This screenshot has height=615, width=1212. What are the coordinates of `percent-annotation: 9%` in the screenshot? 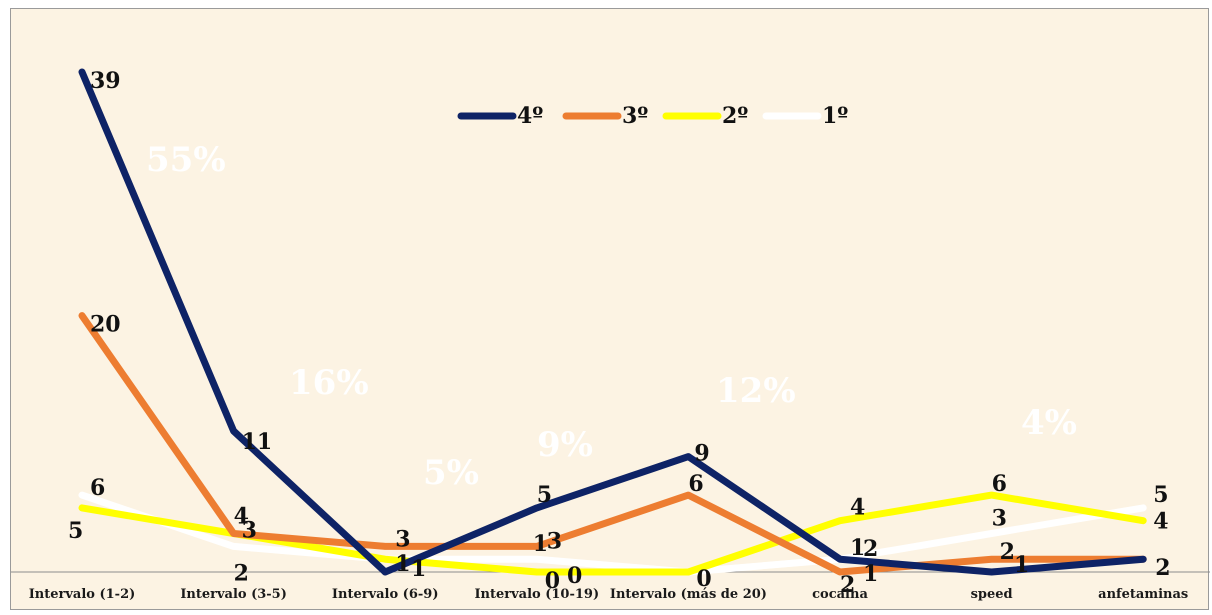 It's located at (565, 445).